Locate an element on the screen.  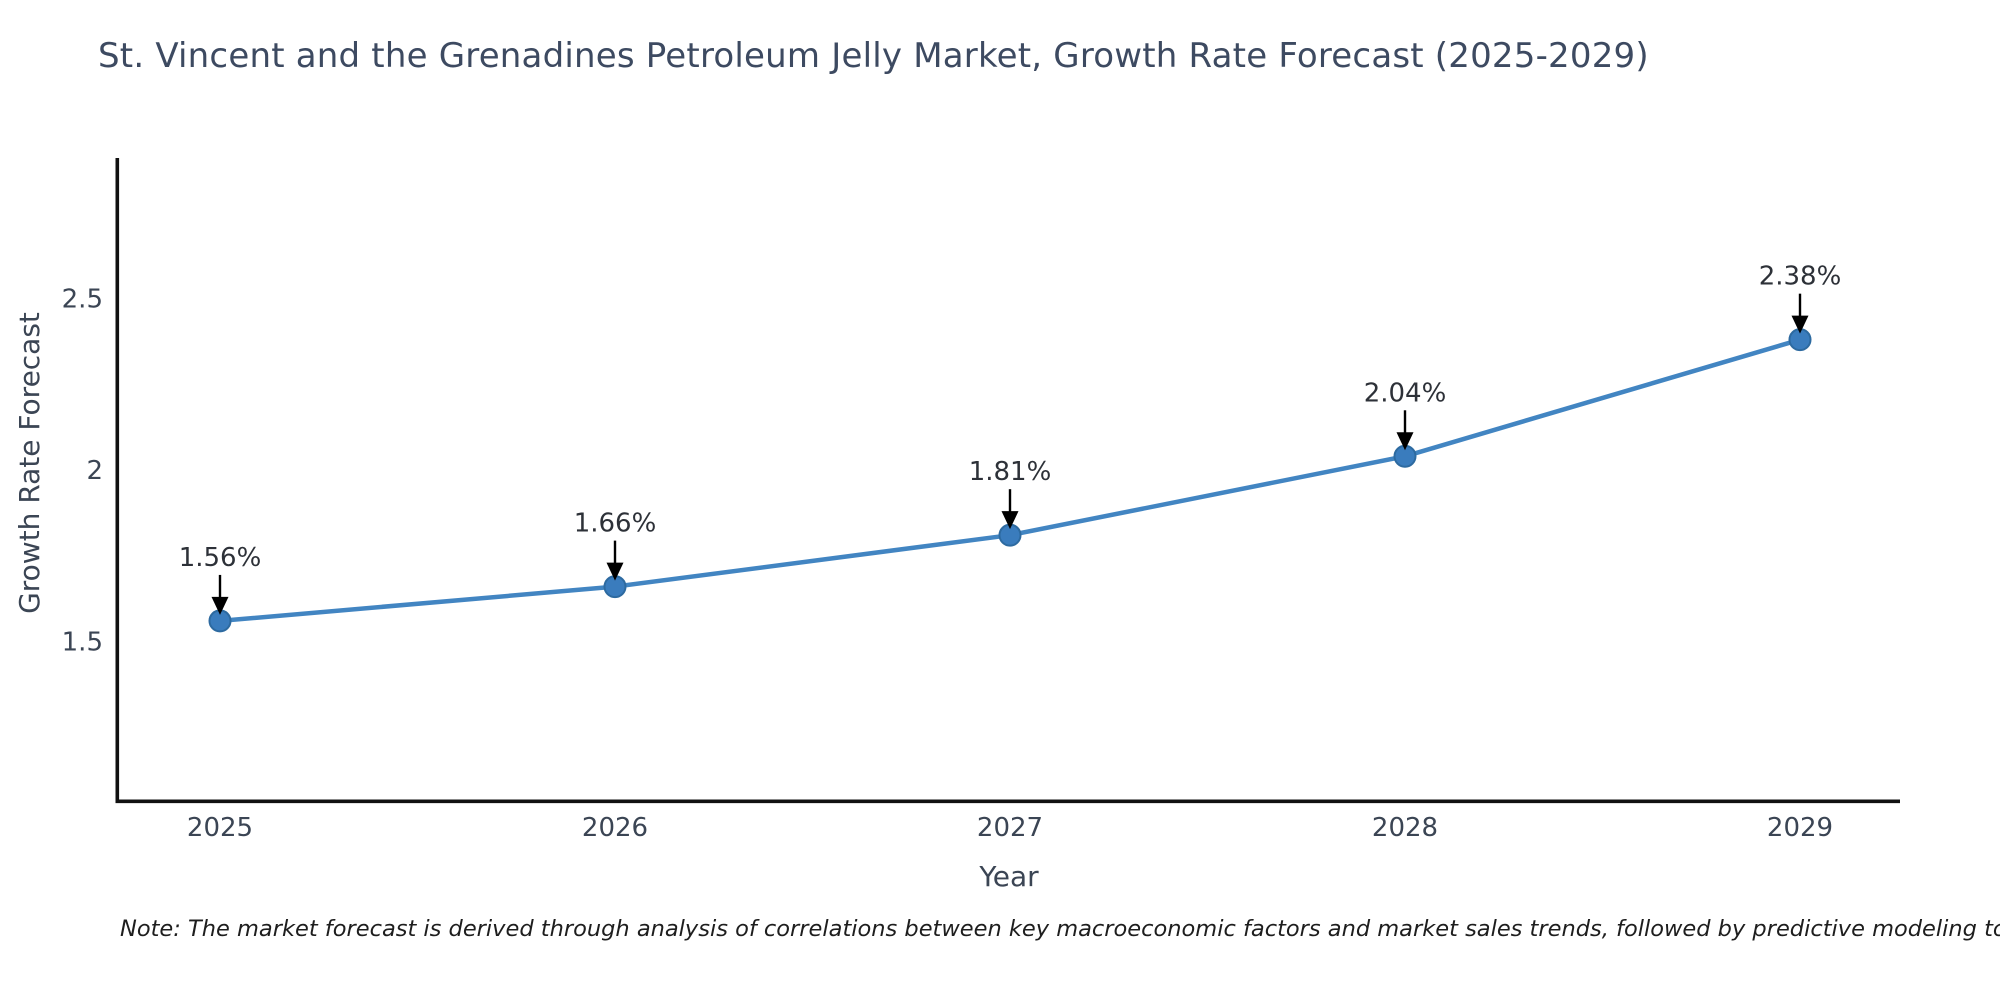
data-point-label: 1.56% is located at coordinates (220, 558).